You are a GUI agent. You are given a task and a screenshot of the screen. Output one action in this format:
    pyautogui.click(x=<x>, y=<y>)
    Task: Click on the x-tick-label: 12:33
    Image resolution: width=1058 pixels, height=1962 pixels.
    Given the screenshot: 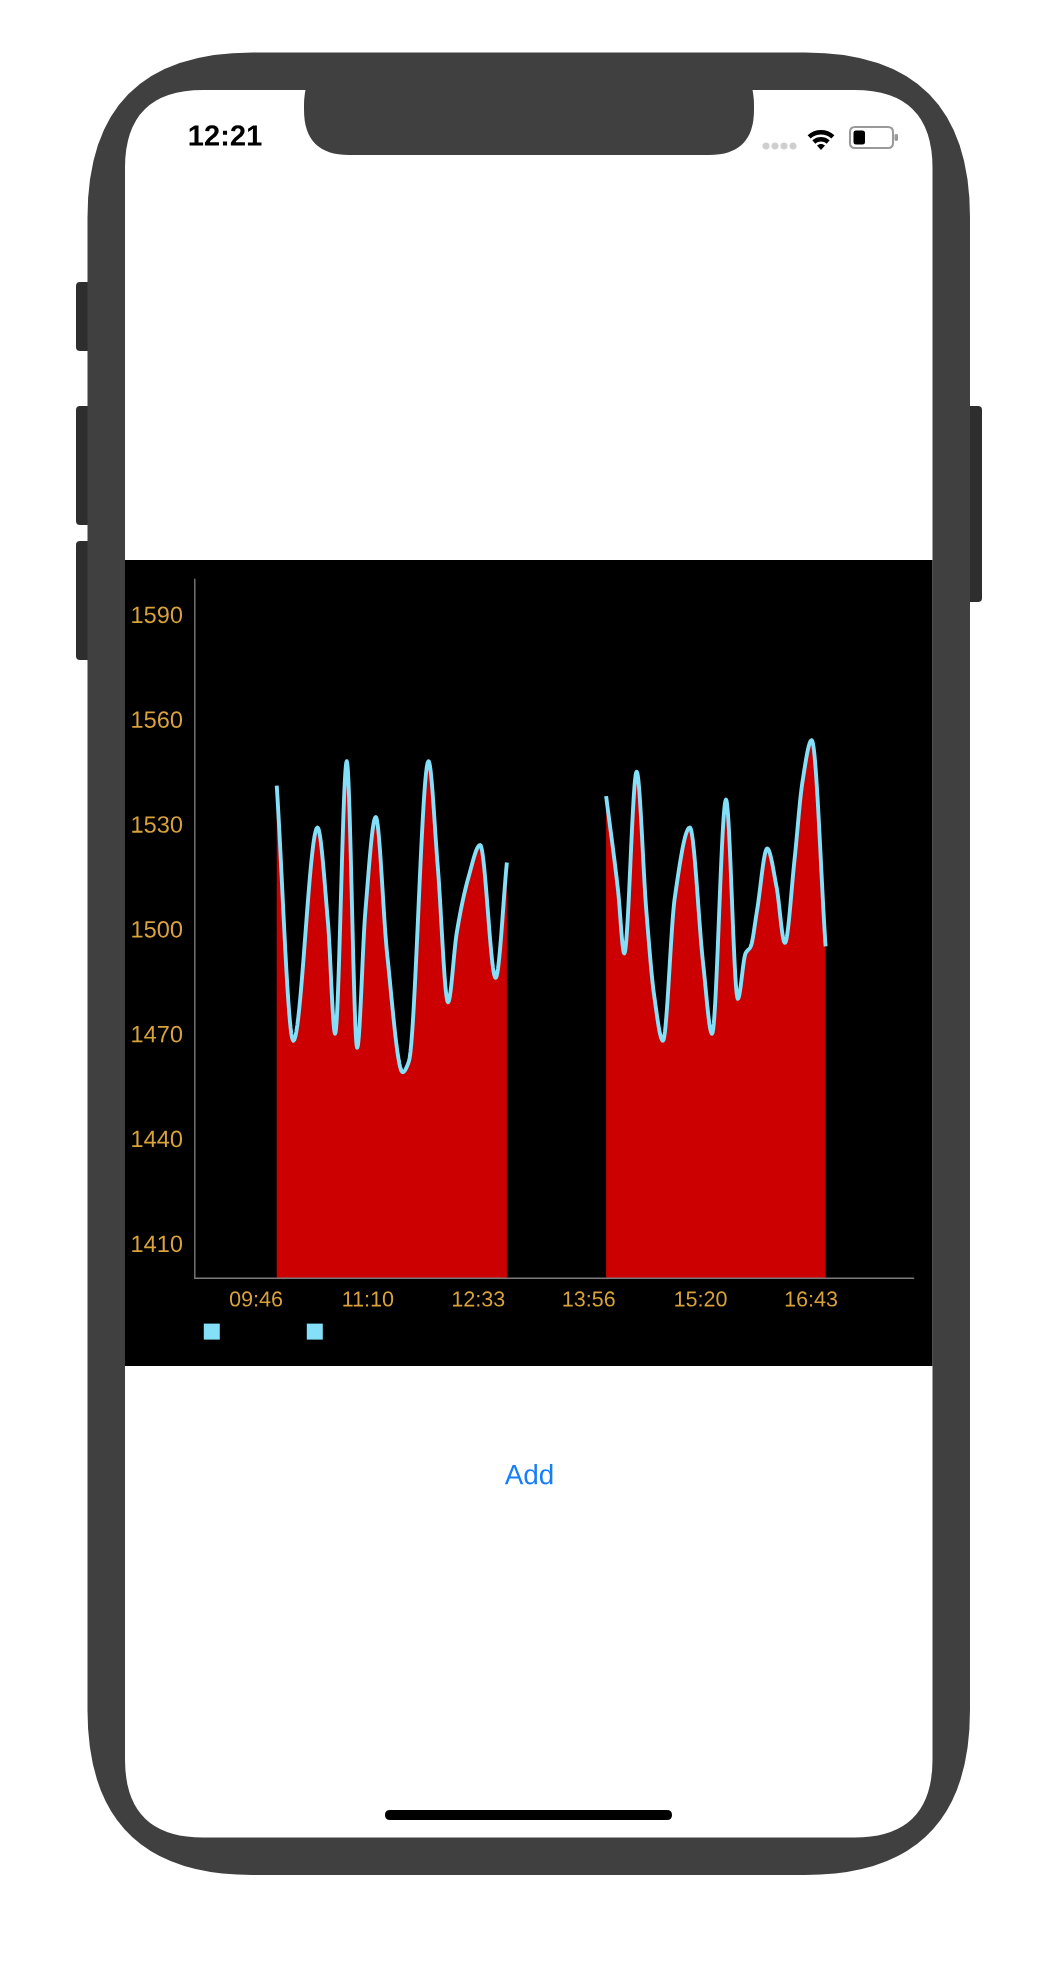 What is the action you would take?
    pyautogui.click(x=479, y=1299)
    